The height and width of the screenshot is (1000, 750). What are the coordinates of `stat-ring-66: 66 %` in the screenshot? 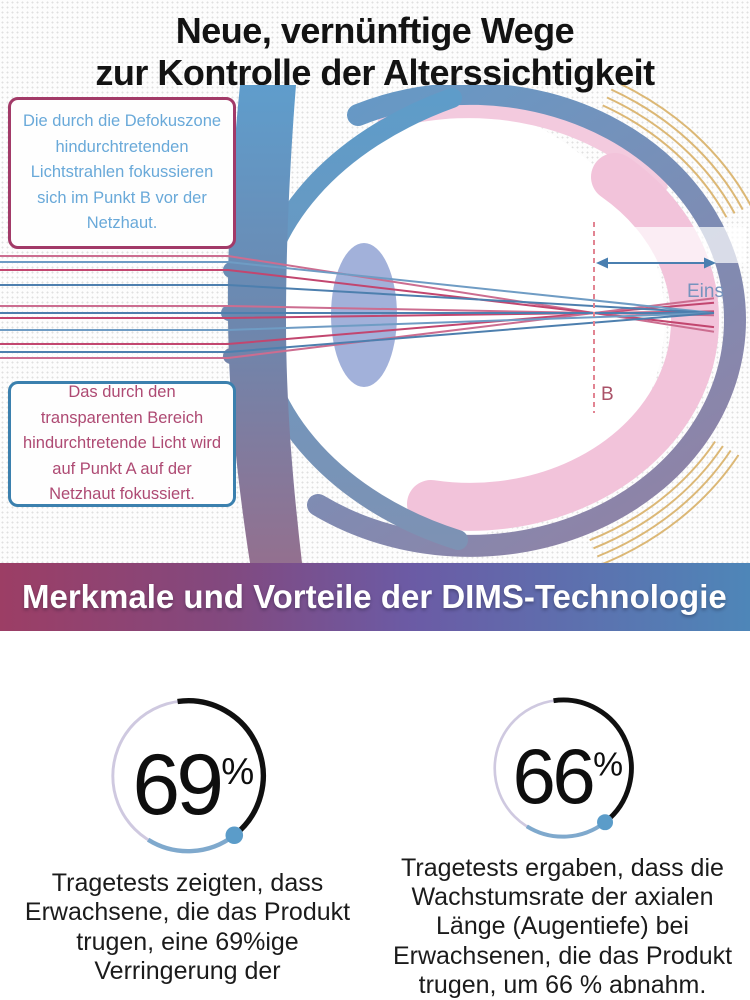 It's located at (563, 768).